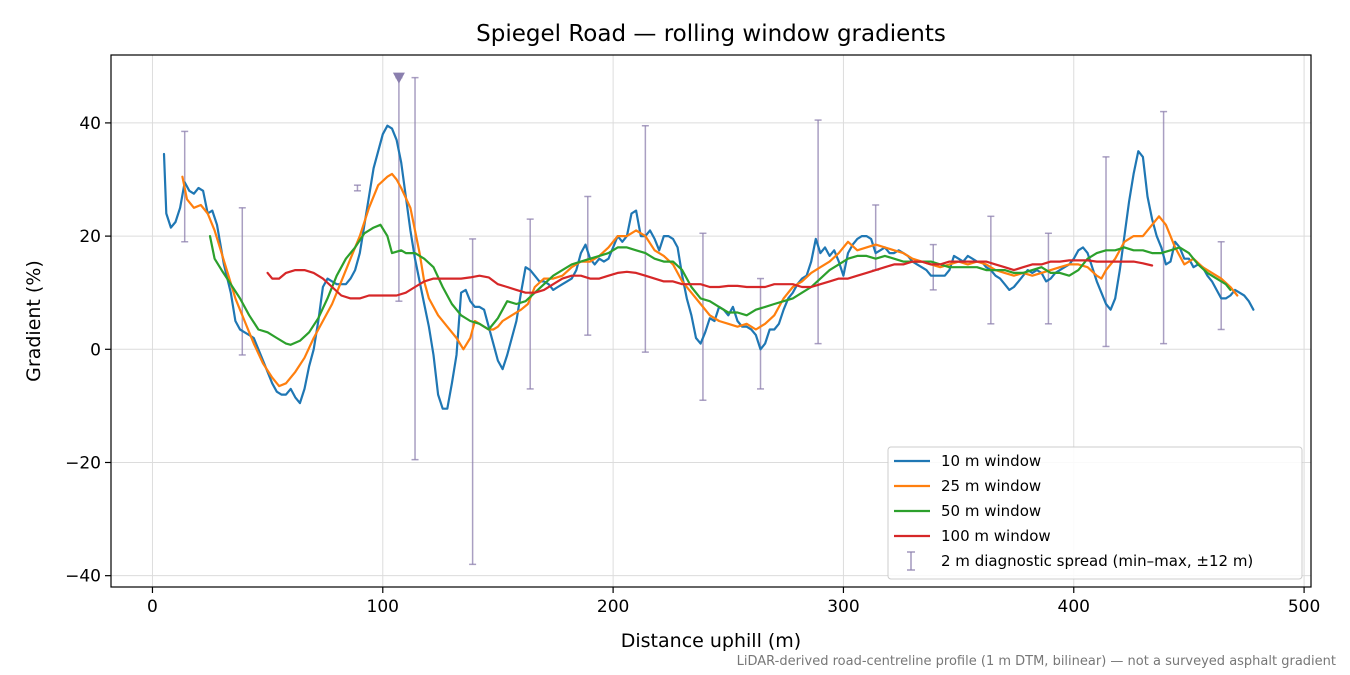 Image resolution: width=1350 pixels, height=675 pixels. Describe the element at coordinates (991, 461) in the screenshot. I see `legend-label: 10 m window` at that location.